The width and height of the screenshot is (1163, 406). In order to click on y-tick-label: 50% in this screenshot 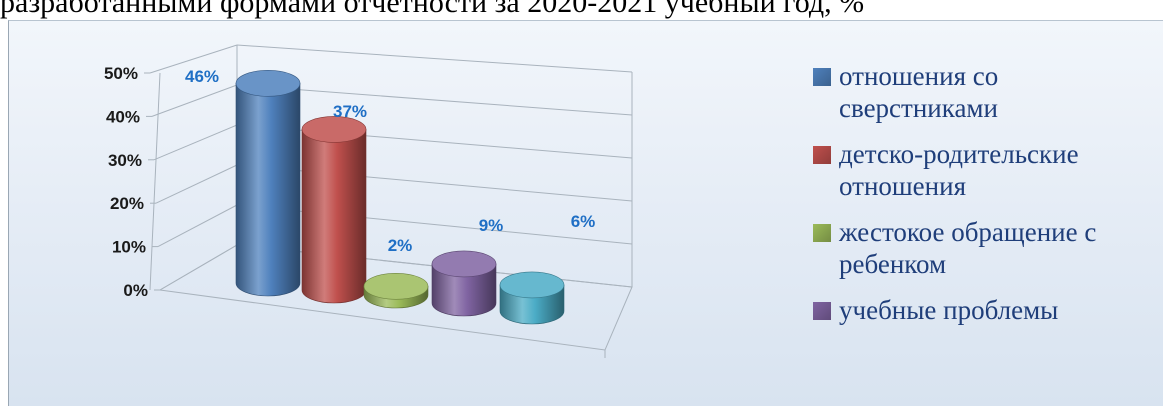, I will do `click(121, 73)`.